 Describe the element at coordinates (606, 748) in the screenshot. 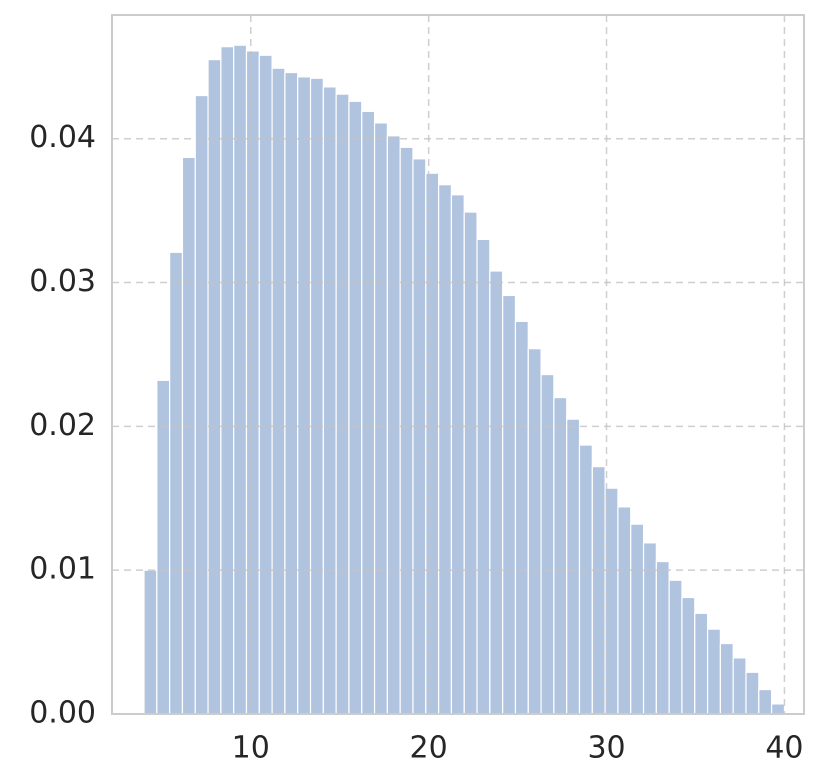

I see `x-tick-label: 30` at that location.